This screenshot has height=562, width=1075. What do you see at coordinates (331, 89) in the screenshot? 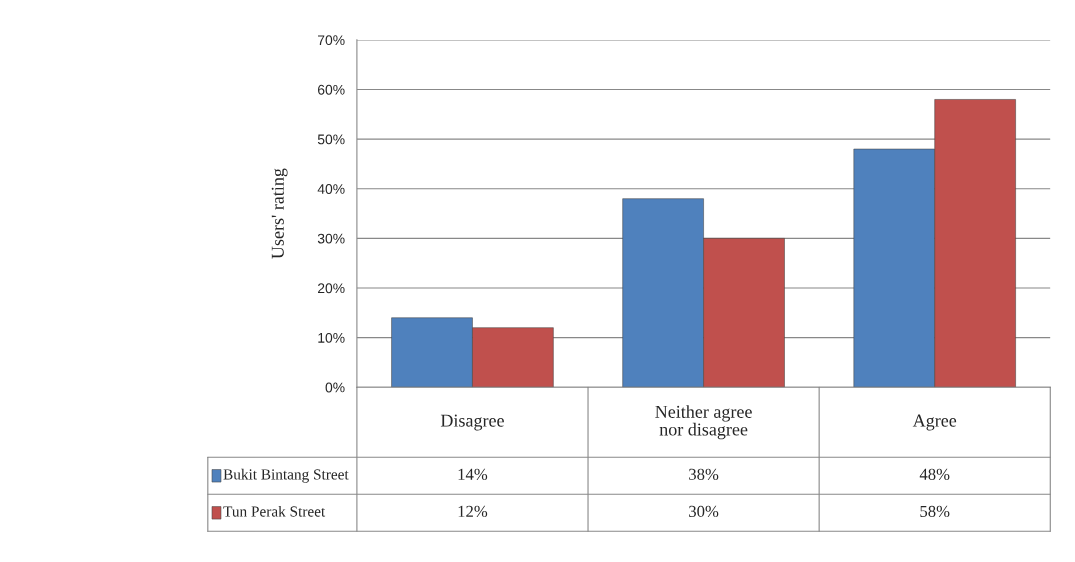
I see `y-tick-label: 60%` at bounding box center [331, 89].